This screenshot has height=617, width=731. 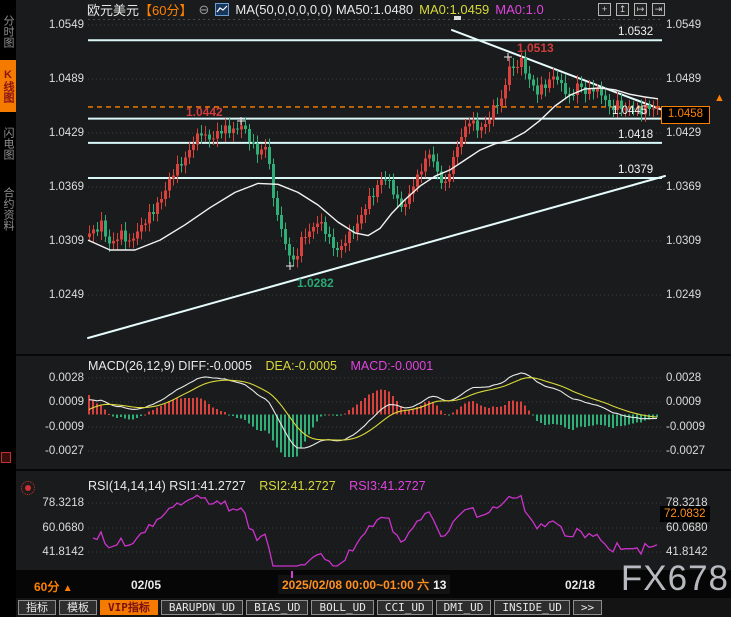 What do you see at coordinates (204, 112) in the screenshot?
I see `high-price-annotation: 1.0442` at bounding box center [204, 112].